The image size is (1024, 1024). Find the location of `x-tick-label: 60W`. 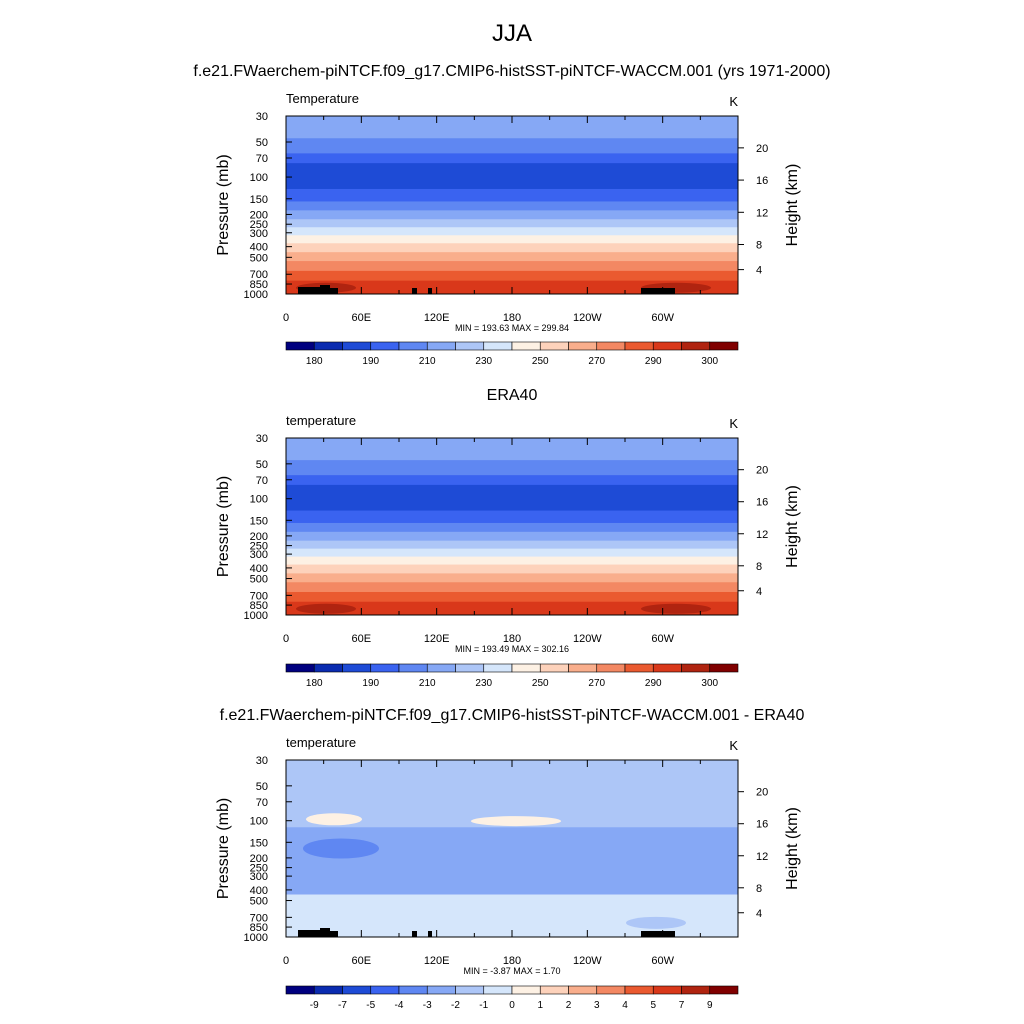

x-tick-label: 60W is located at coordinates (662, 318).